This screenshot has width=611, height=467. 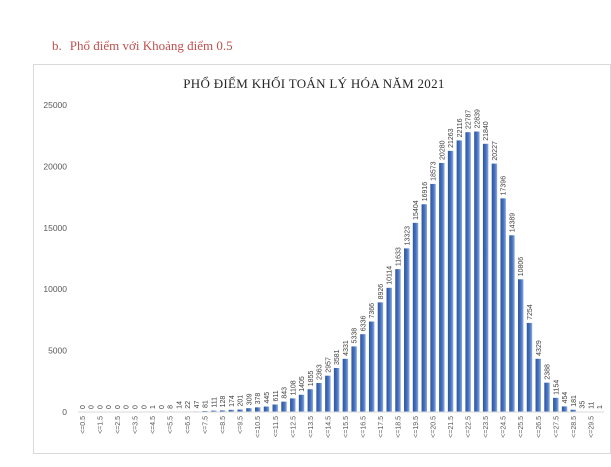 I want to click on section-heading: b. Phổ điểm với Khoảng điểm 0.5, so click(x=142, y=46).